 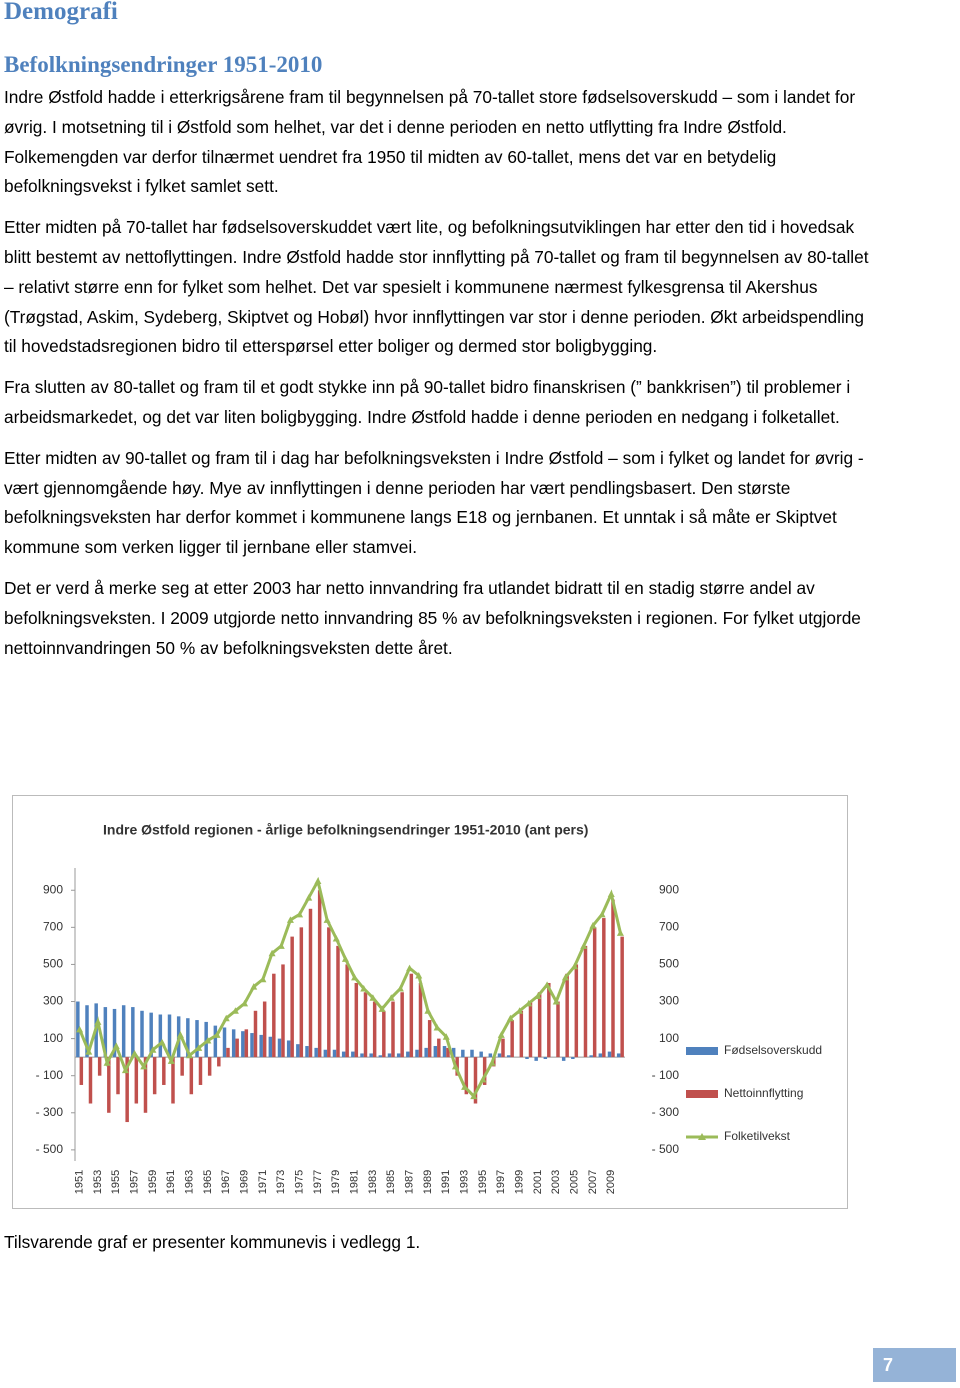 I want to click on x-tick-label: 1971, so click(x=263, y=1182).